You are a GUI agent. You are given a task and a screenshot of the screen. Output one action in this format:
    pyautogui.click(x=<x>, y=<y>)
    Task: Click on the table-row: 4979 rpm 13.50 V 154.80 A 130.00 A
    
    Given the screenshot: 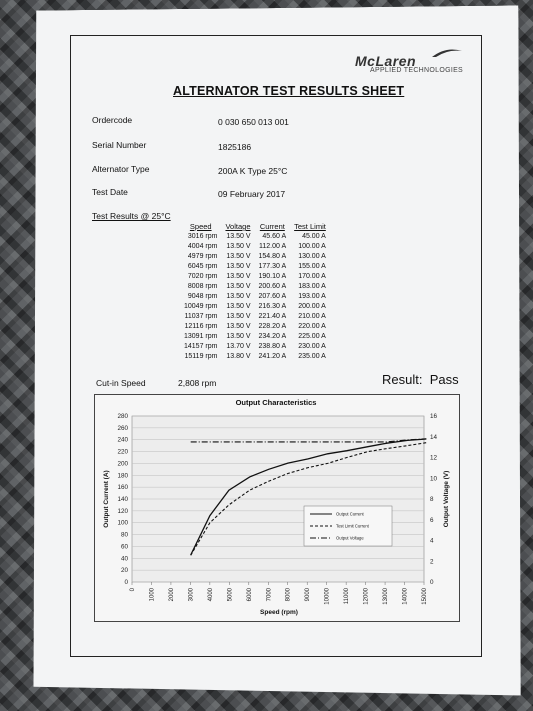 What is the action you would take?
    pyautogui.click(x=255, y=257)
    